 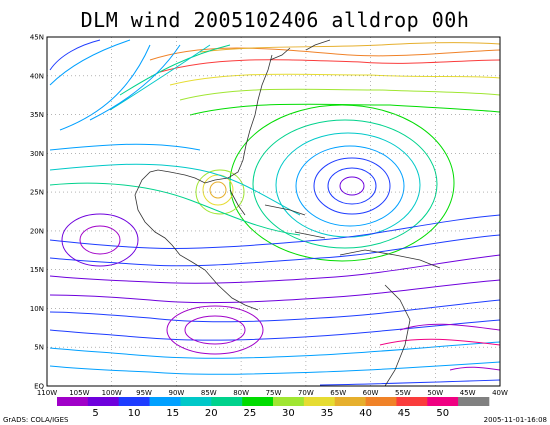 What do you see at coordinates (37, 115) in the screenshot?
I see `lat-label: 35N` at bounding box center [37, 115].